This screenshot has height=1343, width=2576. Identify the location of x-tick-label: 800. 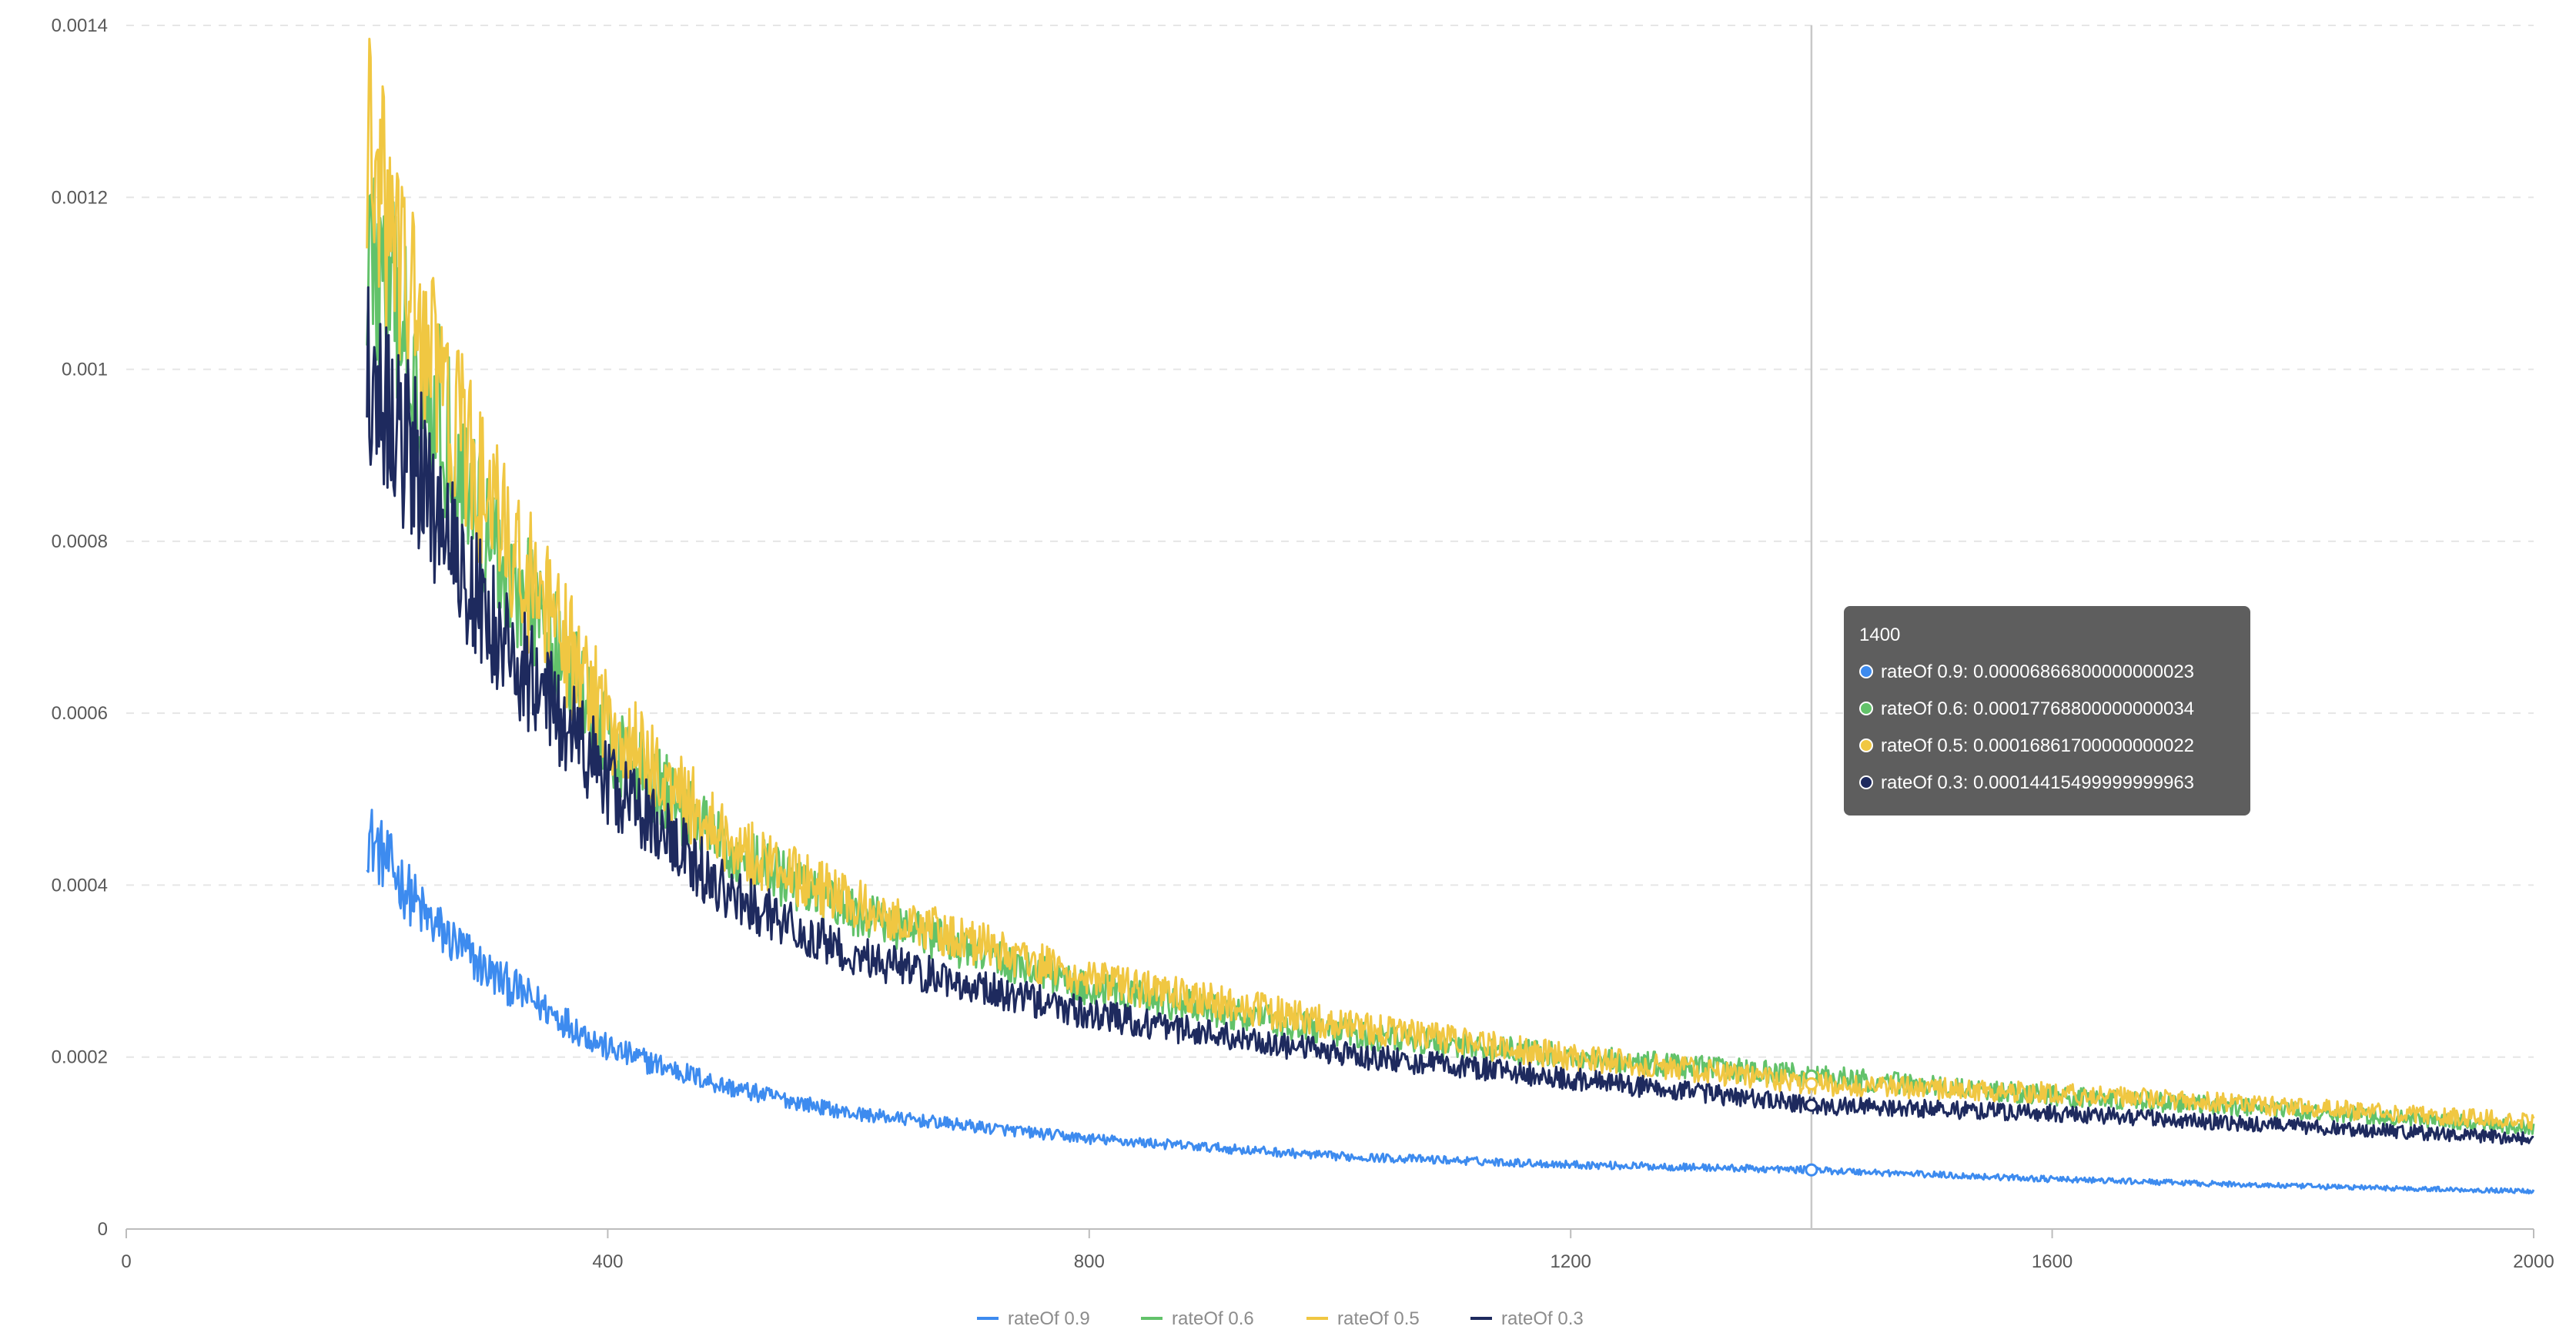
(1089, 1261).